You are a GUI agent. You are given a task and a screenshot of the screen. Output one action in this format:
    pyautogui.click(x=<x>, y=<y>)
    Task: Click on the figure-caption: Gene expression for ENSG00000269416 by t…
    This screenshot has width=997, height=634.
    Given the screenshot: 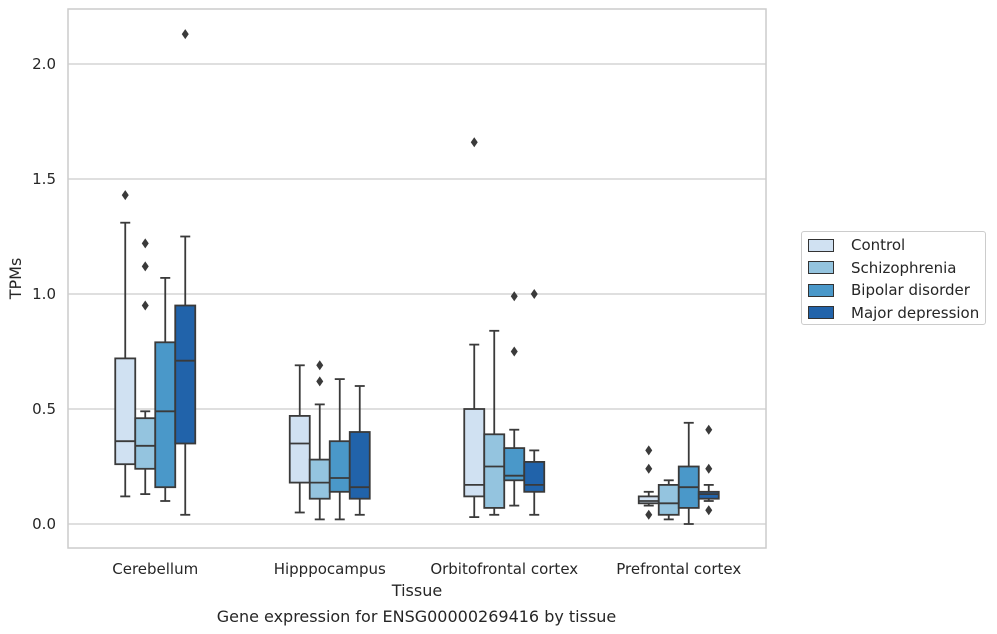 What is the action you would take?
    pyautogui.click(x=416, y=616)
    